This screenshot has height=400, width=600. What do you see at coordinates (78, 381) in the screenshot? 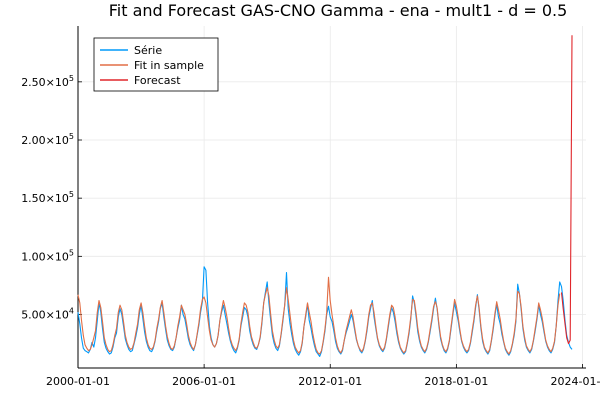
I see `x-tick-label: 2000-01-01` at bounding box center [78, 381].